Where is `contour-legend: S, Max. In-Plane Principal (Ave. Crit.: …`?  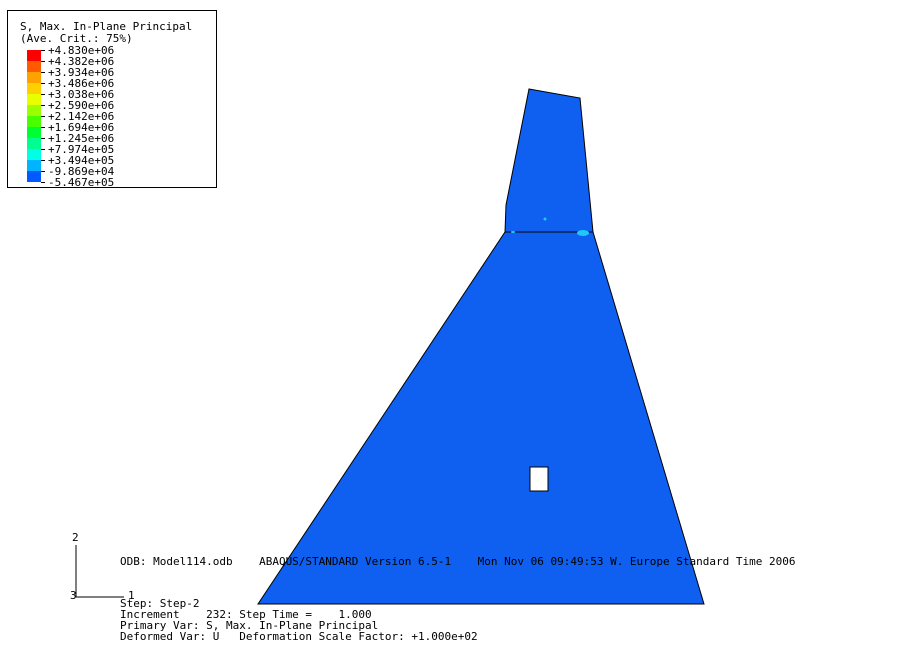
contour-legend: S, Max. In-Plane Principal (Ave. Crit.: … is located at coordinates (112, 99).